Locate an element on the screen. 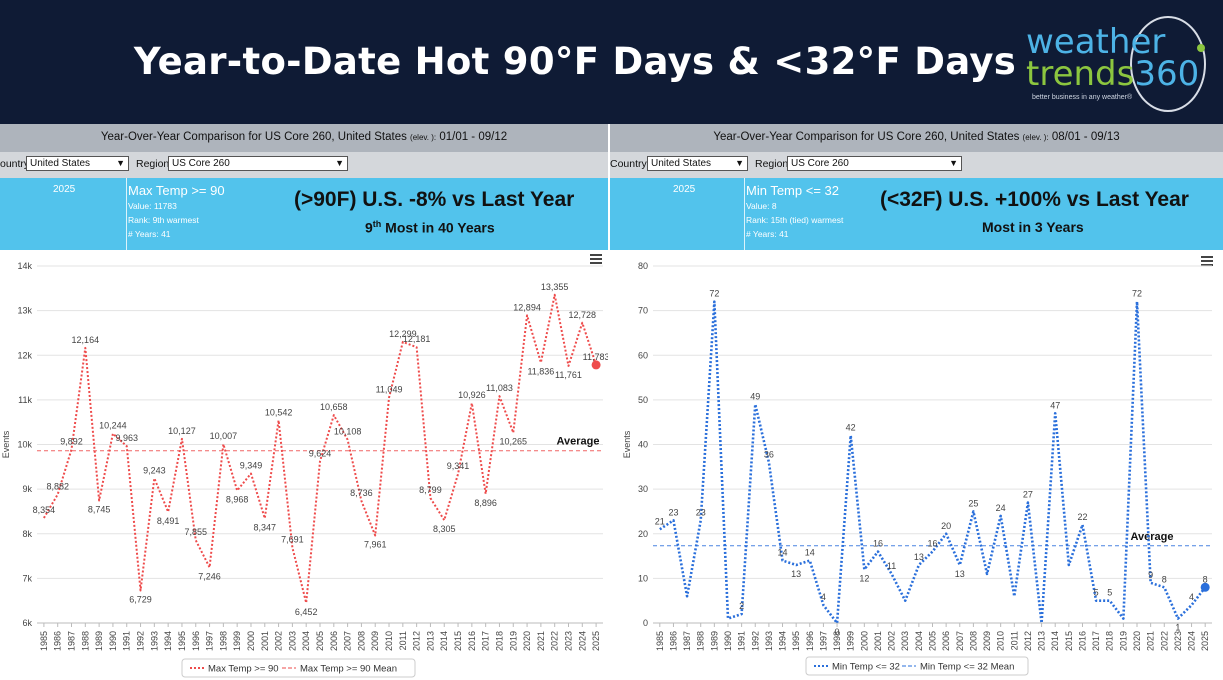 The height and width of the screenshot is (680, 1223). data-label: 11,761 is located at coordinates (568, 375).